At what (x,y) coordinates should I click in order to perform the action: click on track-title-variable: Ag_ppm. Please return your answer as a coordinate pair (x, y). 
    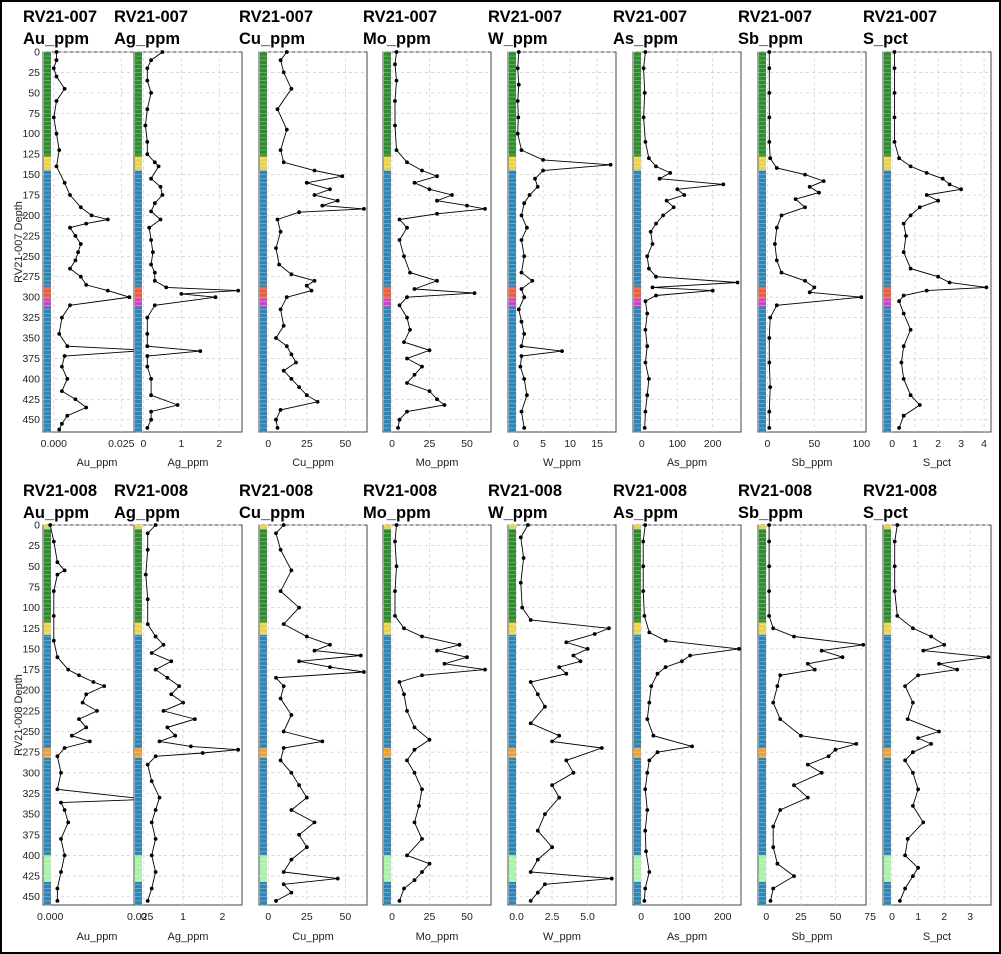
    Looking at the image, I should click on (147, 39).